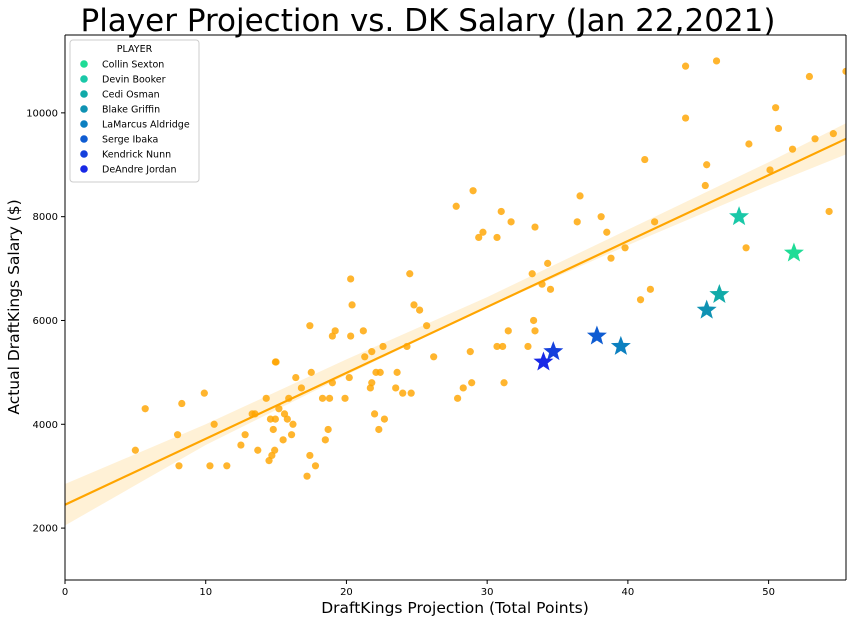 The height and width of the screenshot is (626, 853). Describe the element at coordinates (45, 425) in the screenshot. I see `y-tick-label: 4000` at that location.